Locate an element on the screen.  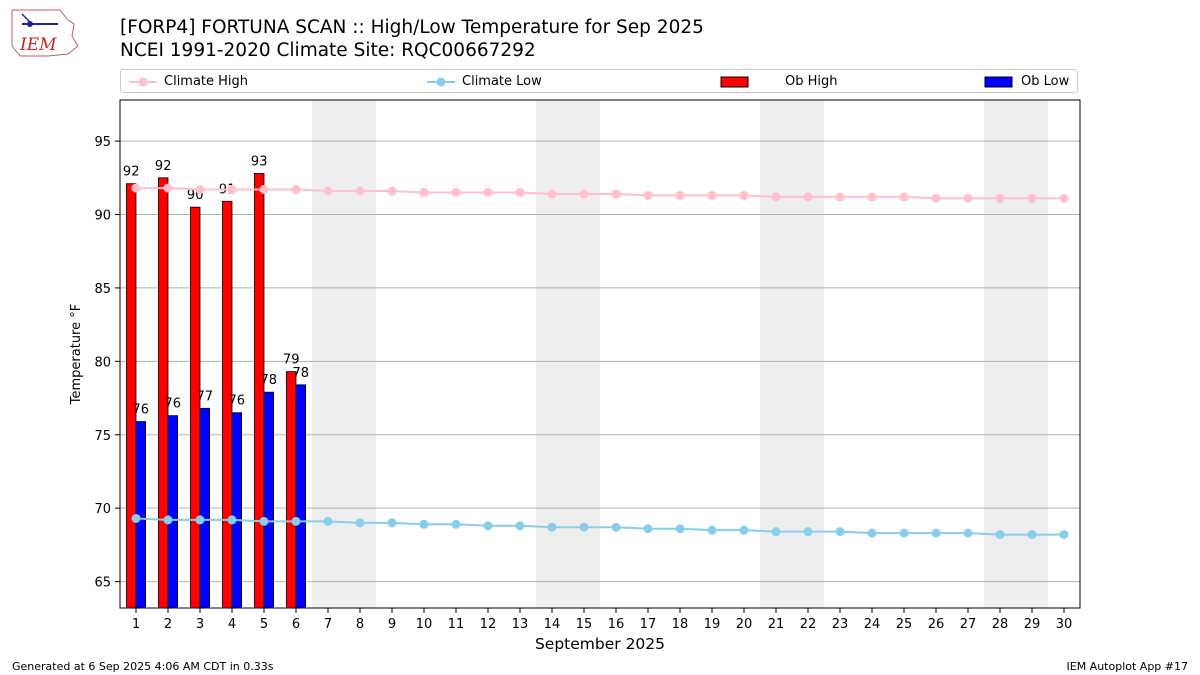
x-tick-label: 7 is located at coordinates (328, 624).